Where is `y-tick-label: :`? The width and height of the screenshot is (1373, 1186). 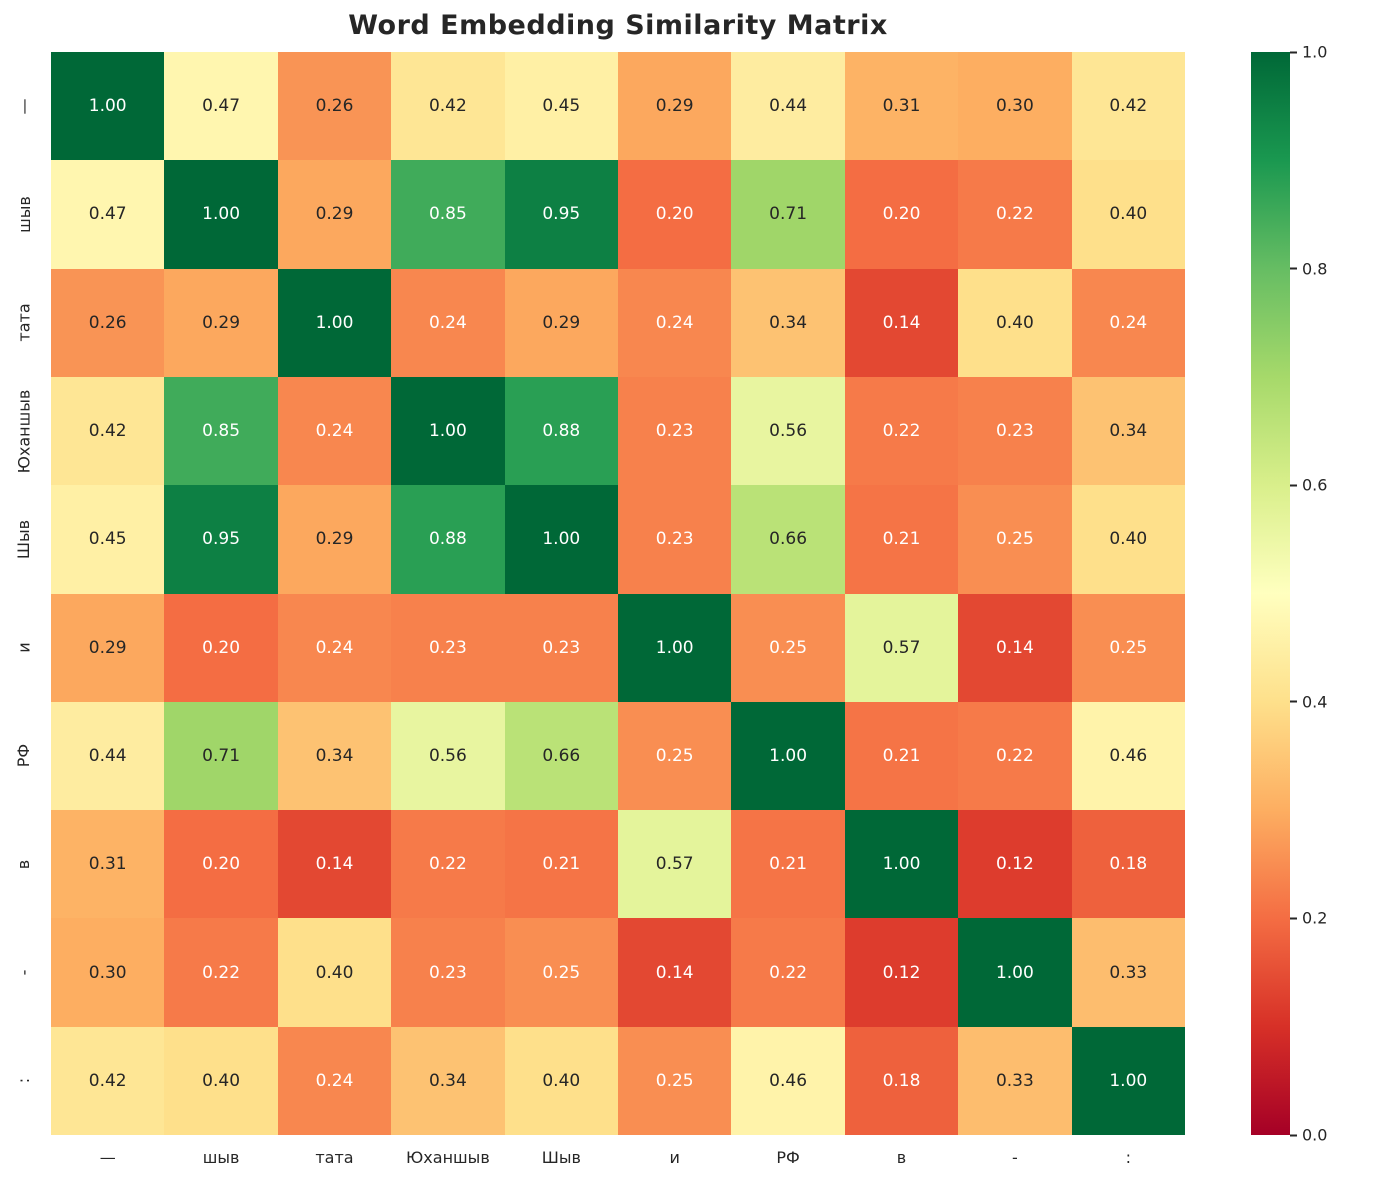 y-tick-label: : is located at coordinates (24, 1081).